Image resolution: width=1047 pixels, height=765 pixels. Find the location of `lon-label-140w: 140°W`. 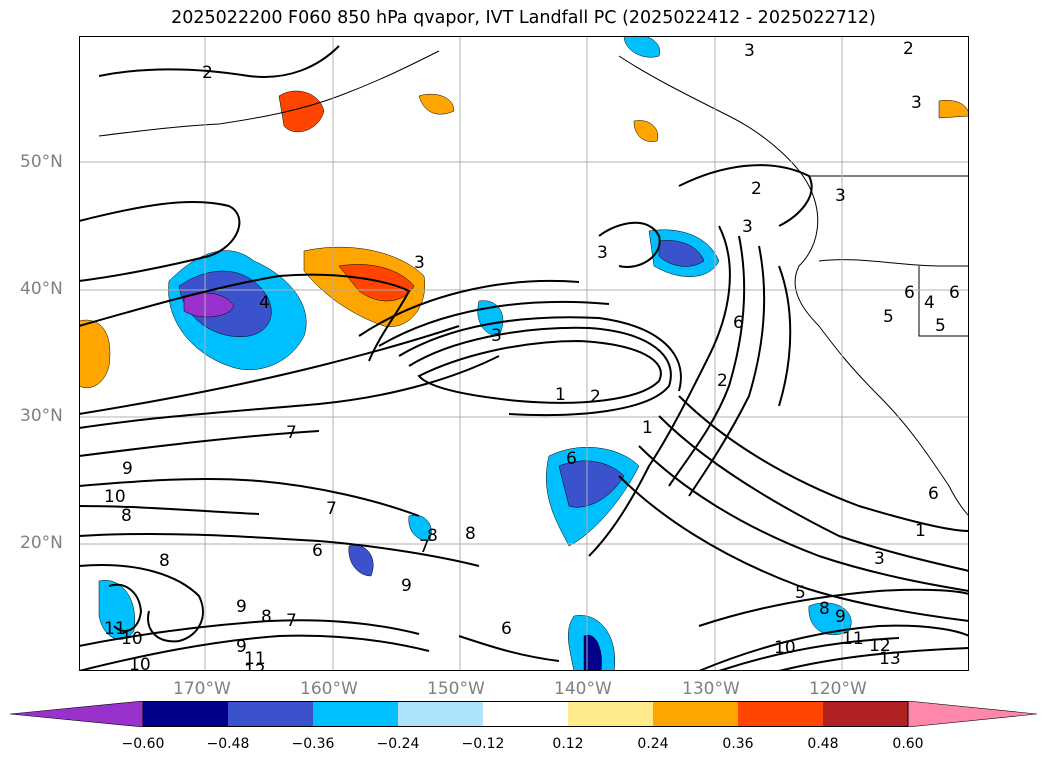

lon-label-140w: 140°W is located at coordinates (583, 689).